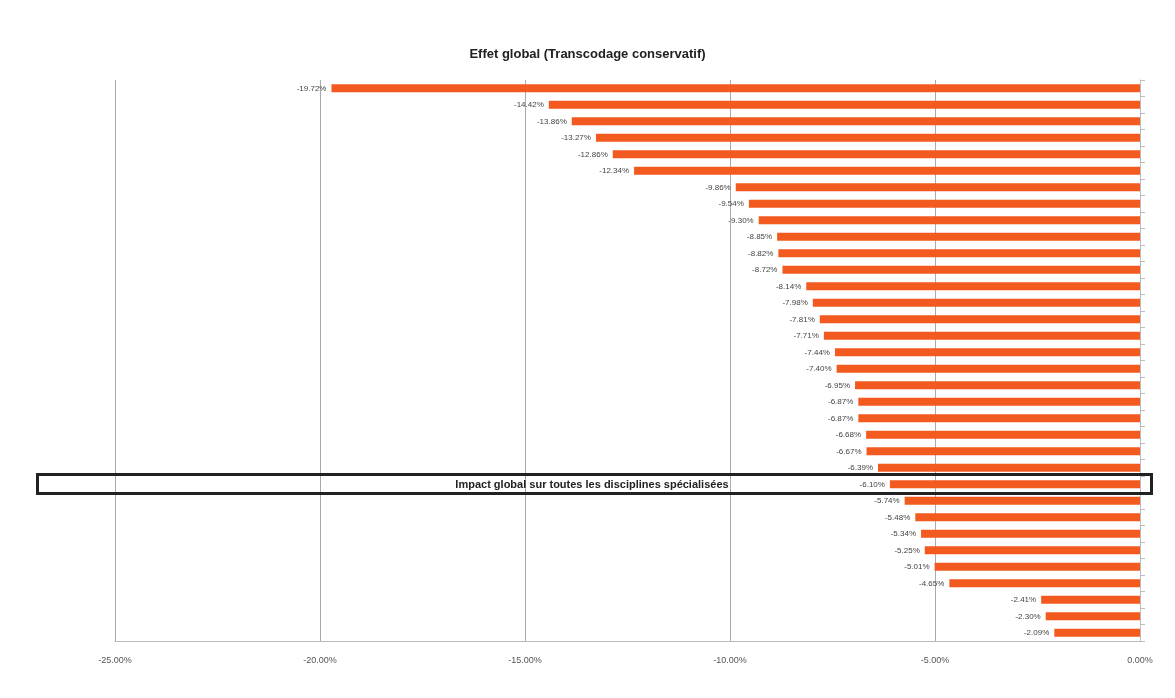 Image resolution: width=1175 pixels, height=698 pixels. I want to click on data-label: -5.01%, so click(917, 567).